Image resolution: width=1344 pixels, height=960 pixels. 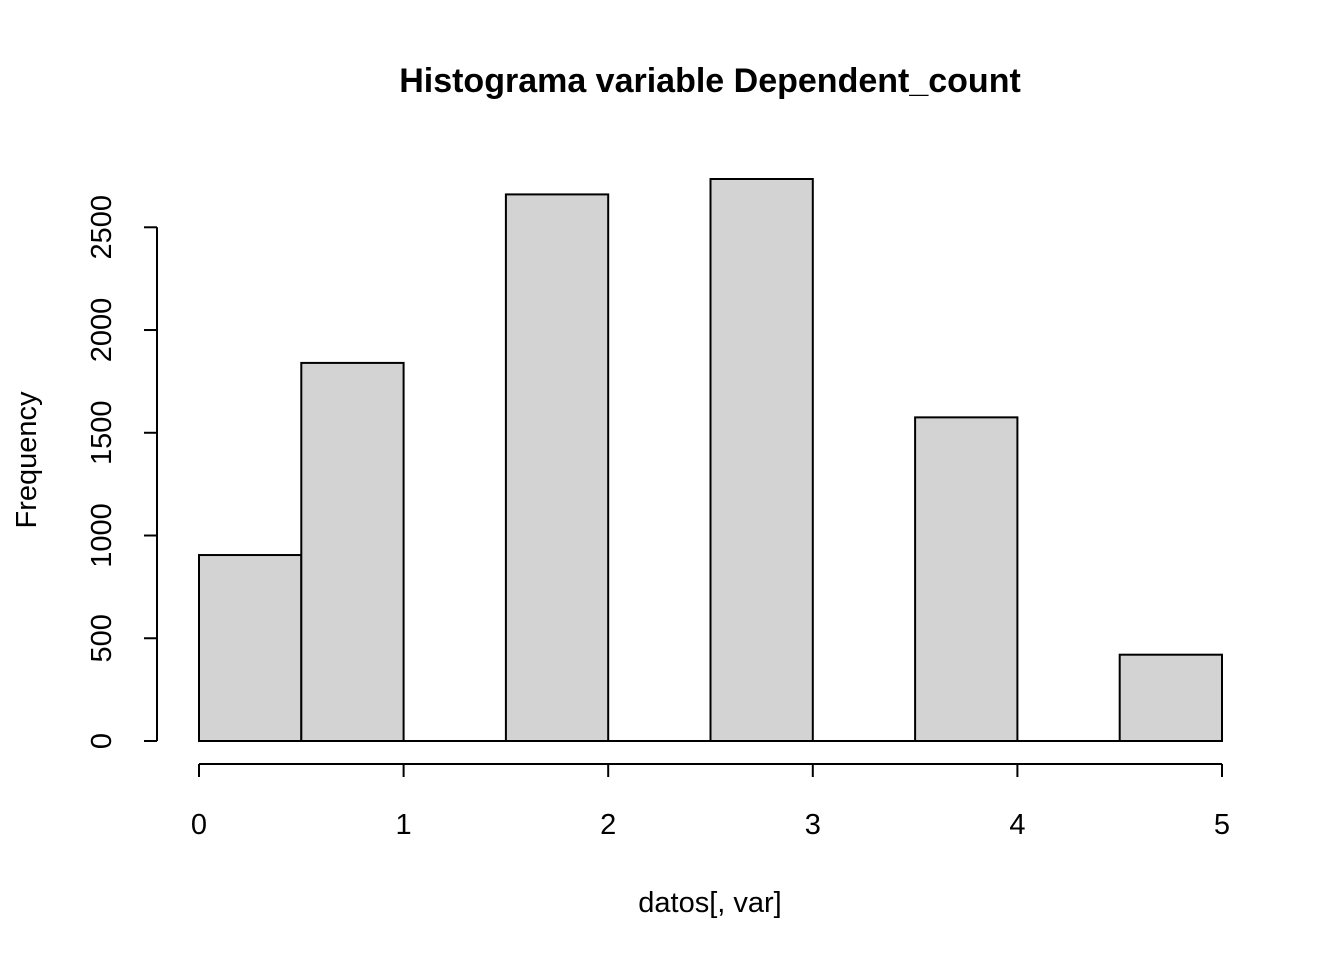 What do you see at coordinates (709, 903) in the screenshot?
I see `x-axis-label: datos[, var]` at bounding box center [709, 903].